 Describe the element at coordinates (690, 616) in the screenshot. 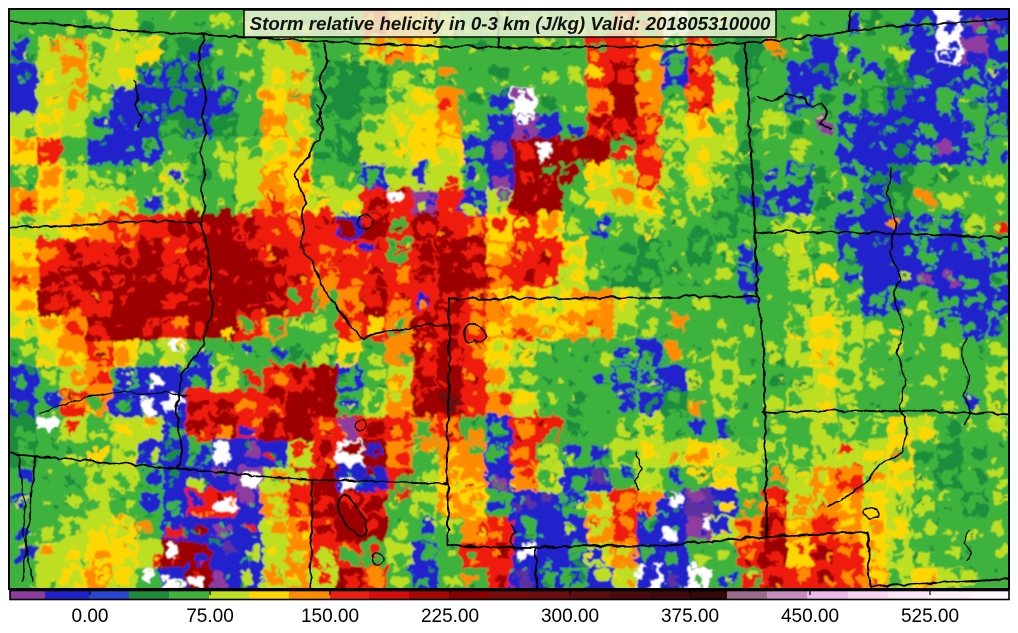

I see `svg-text: 375.00` at that location.